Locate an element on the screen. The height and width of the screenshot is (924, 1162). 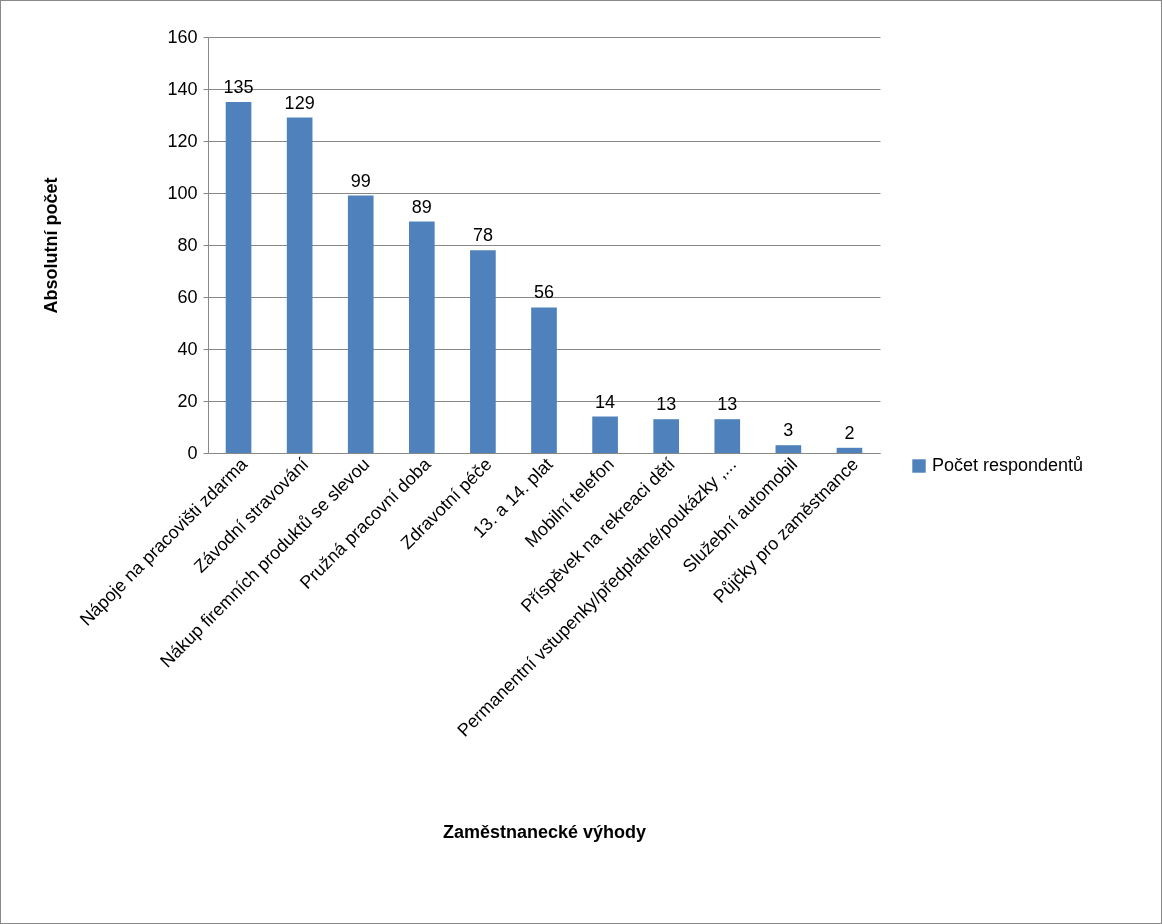
y-tick-label: 160 is located at coordinates (182, 36).